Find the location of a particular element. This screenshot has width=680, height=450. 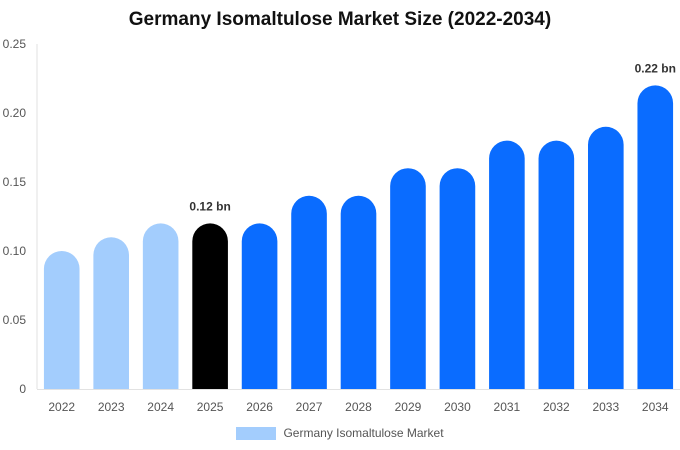

bar-2031 is located at coordinates (507, 264).